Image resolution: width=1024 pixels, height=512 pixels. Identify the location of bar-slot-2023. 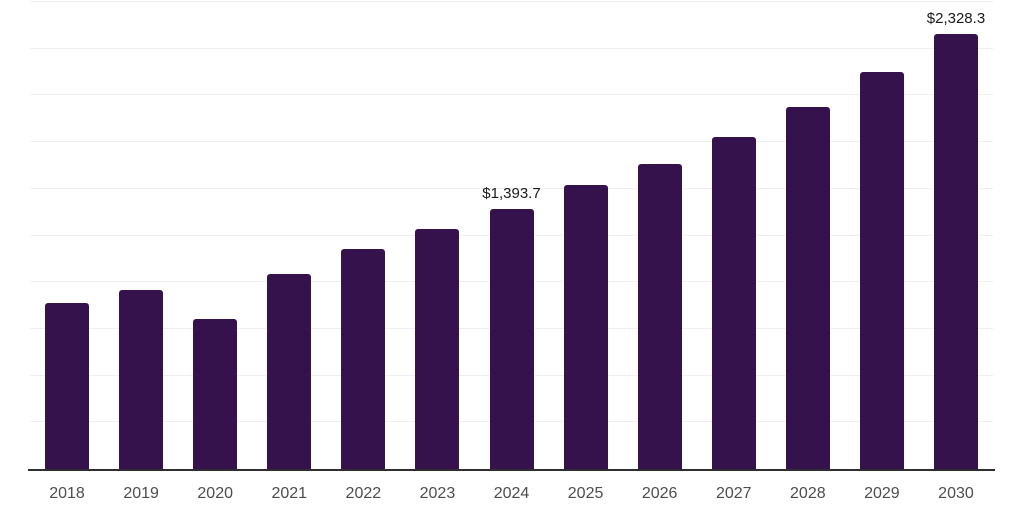
(437, 235).